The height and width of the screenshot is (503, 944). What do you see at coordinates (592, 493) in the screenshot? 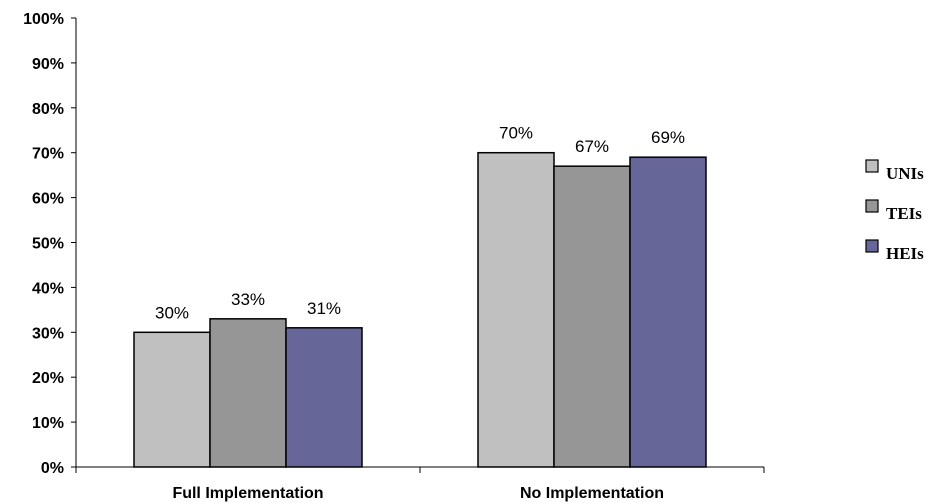
I see `x-tick-label: No Implementation` at bounding box center [592, 493].